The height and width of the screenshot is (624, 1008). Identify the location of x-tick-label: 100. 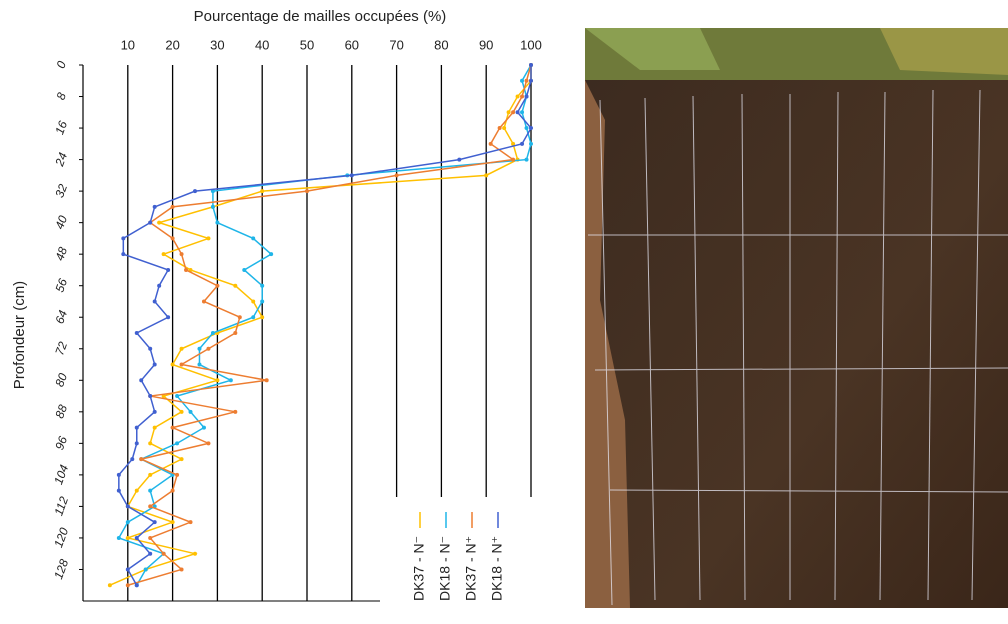
(531, 44).